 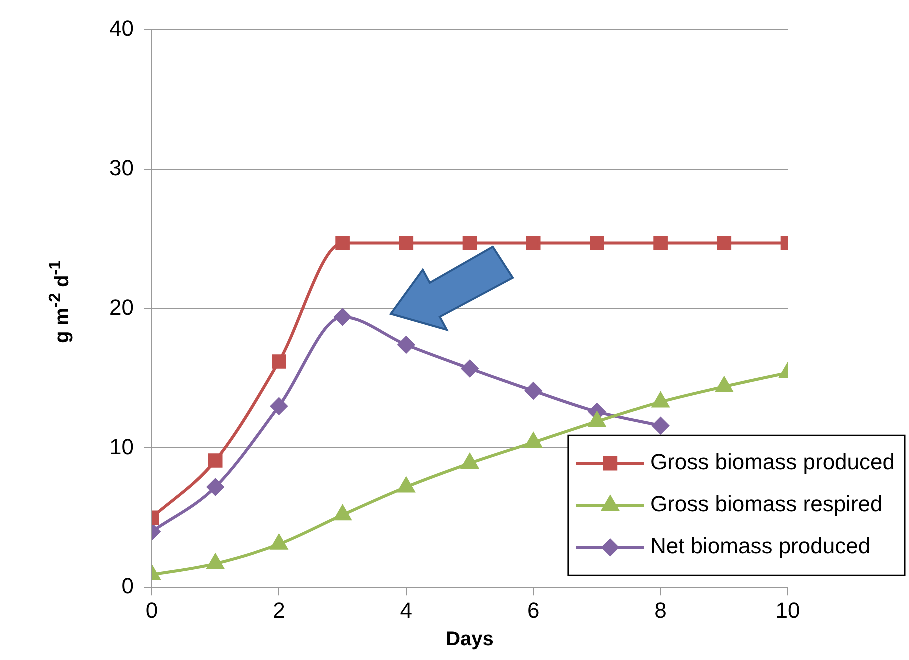 I want to click on y-tick-label: 20, so click(x=122, y=307).